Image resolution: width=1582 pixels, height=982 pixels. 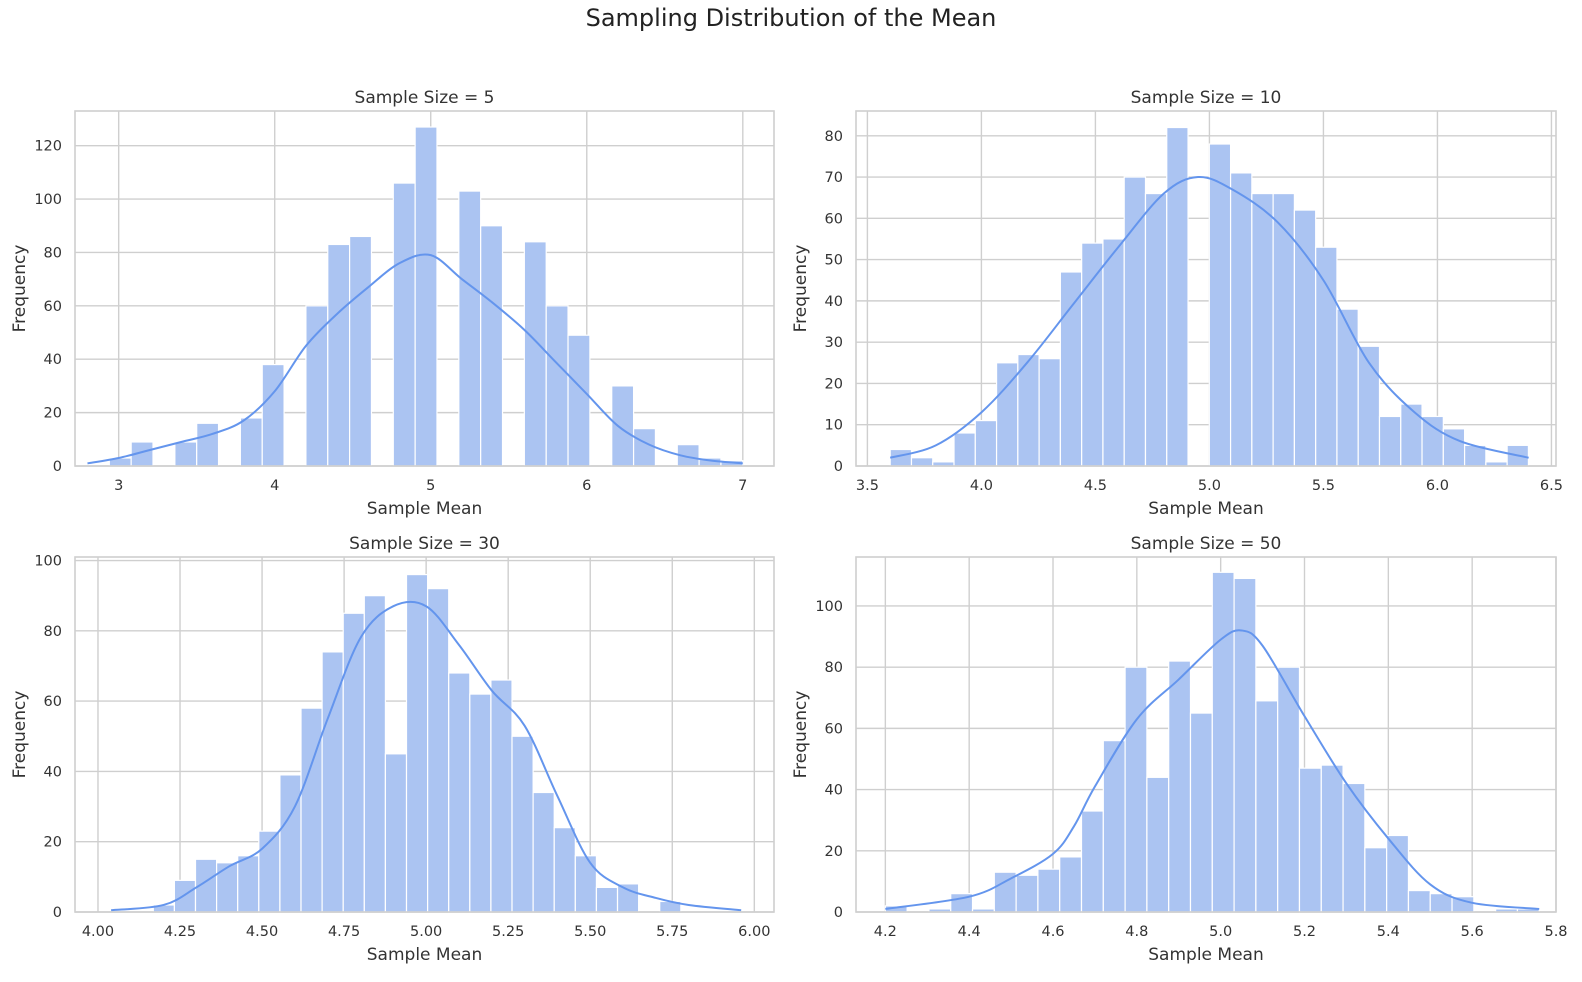 What do you see at coordinates (274, 486) in the screenshot?
I see `x-tick-label: 4` at bounding box center [274, 486].